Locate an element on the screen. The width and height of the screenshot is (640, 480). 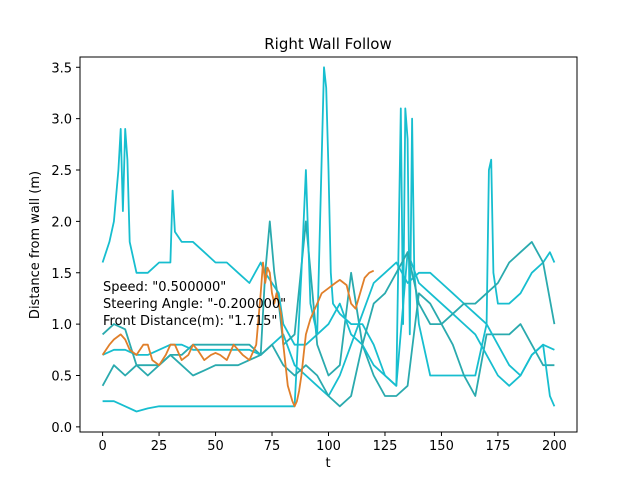
y-axis-label: Distance from wall (m) is located at coordinates (35, 245).